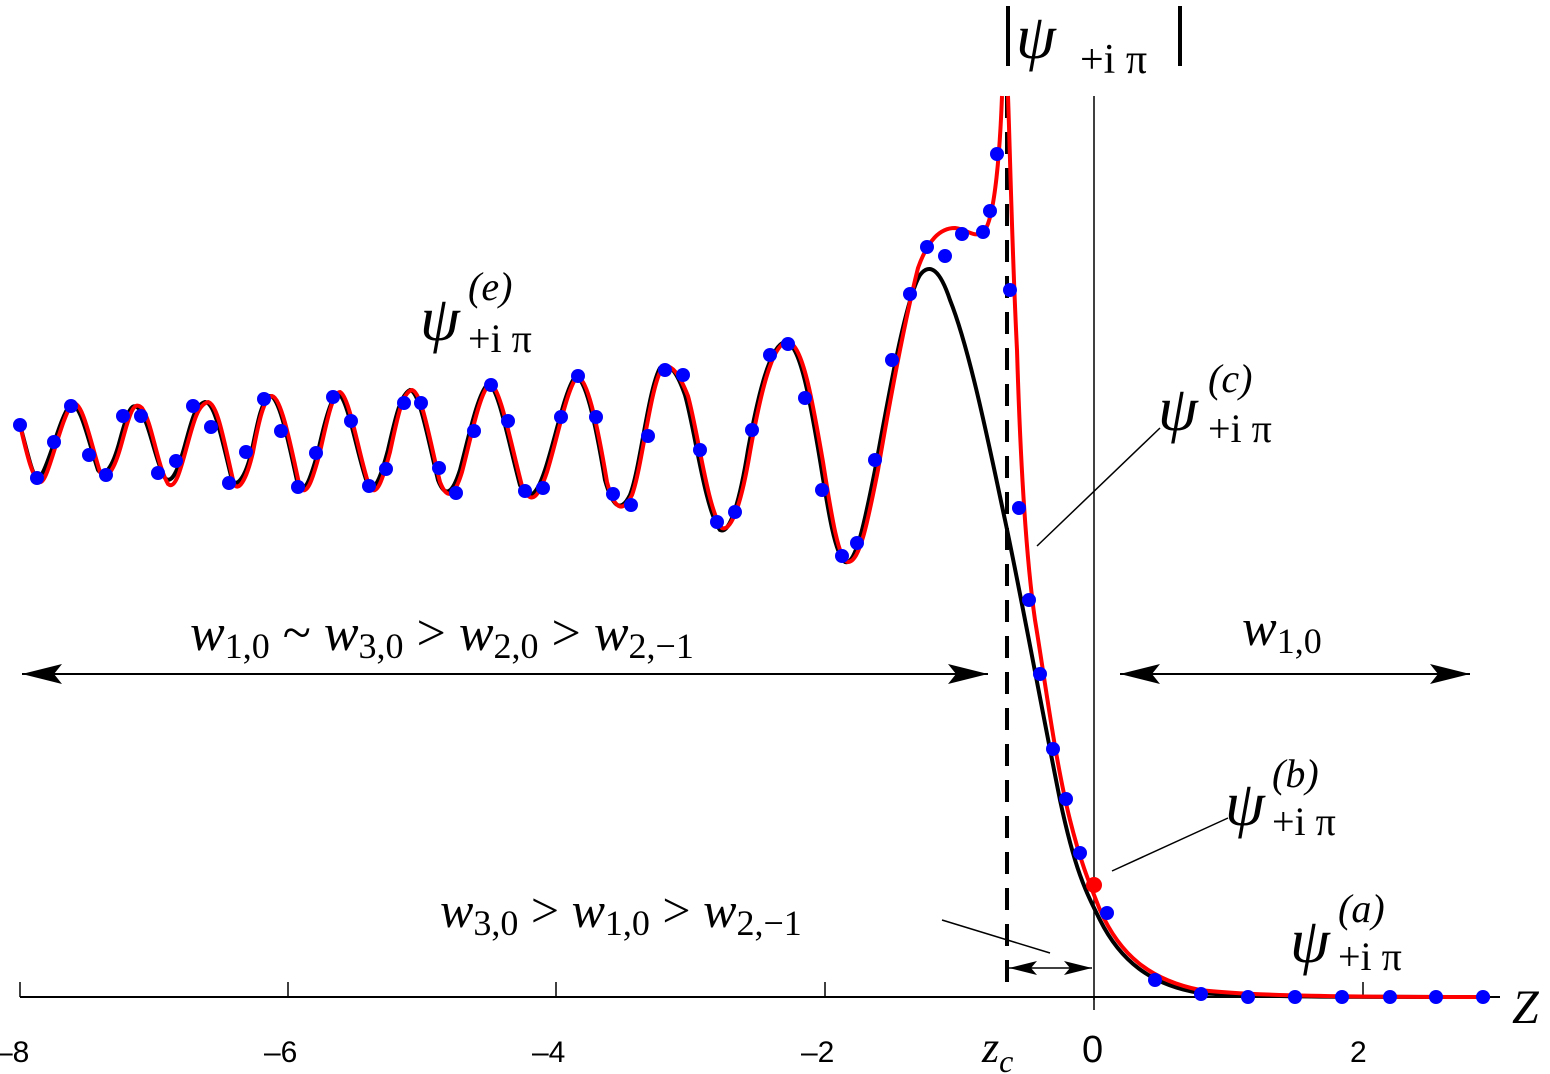 The image size is (1550, 1074). I want to click on red-data-point, so click(1094, 885).